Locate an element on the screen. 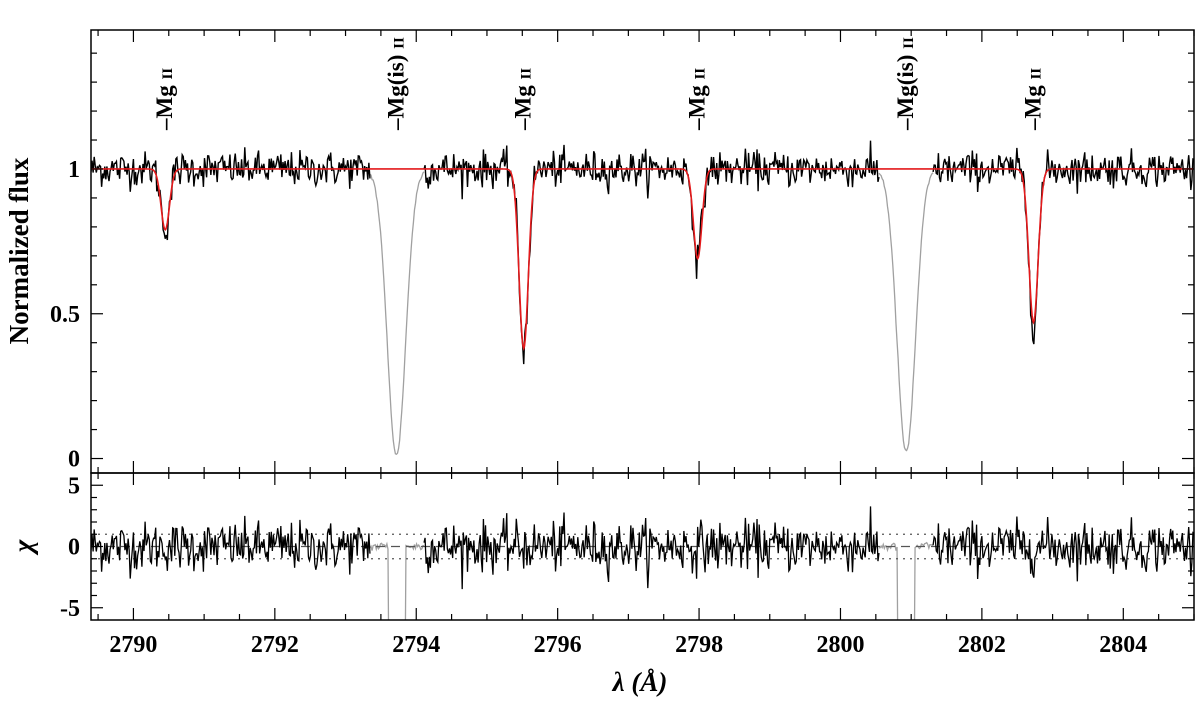 The image size is (1200, 706). residual-tick-label: -5 is located at coordinates (70, 609).